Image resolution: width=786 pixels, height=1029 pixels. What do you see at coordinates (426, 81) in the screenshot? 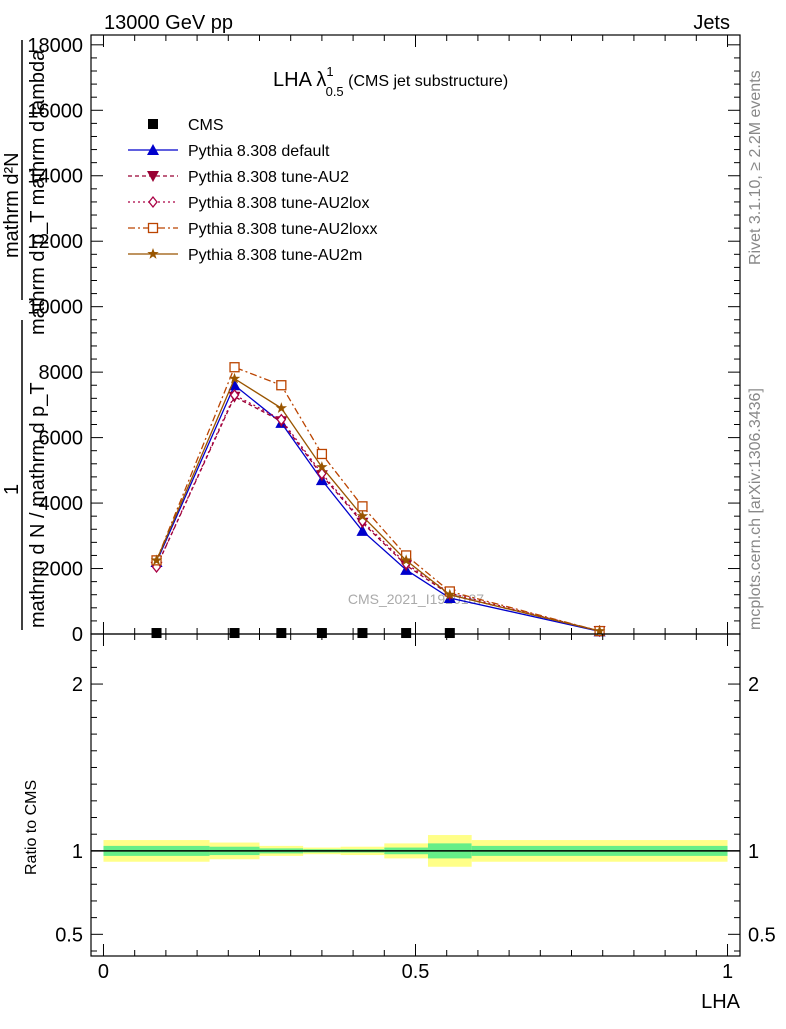
I see `title-suffix: (CMS jet substructure)` at bounding box center [426, 81].